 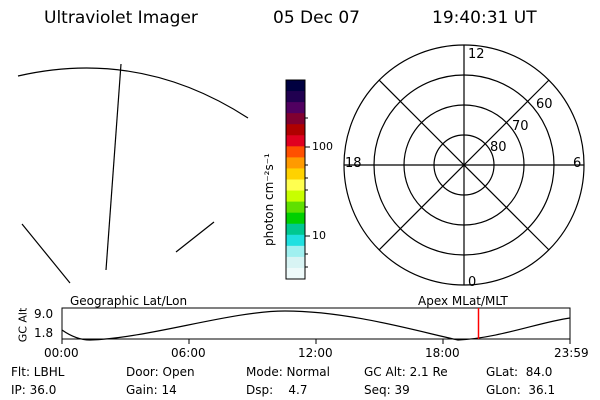 What do you see at coordinates (316, 341) in the screenshot?
I see `timeline-x-tick-marks` at bounding box center [316, 341].